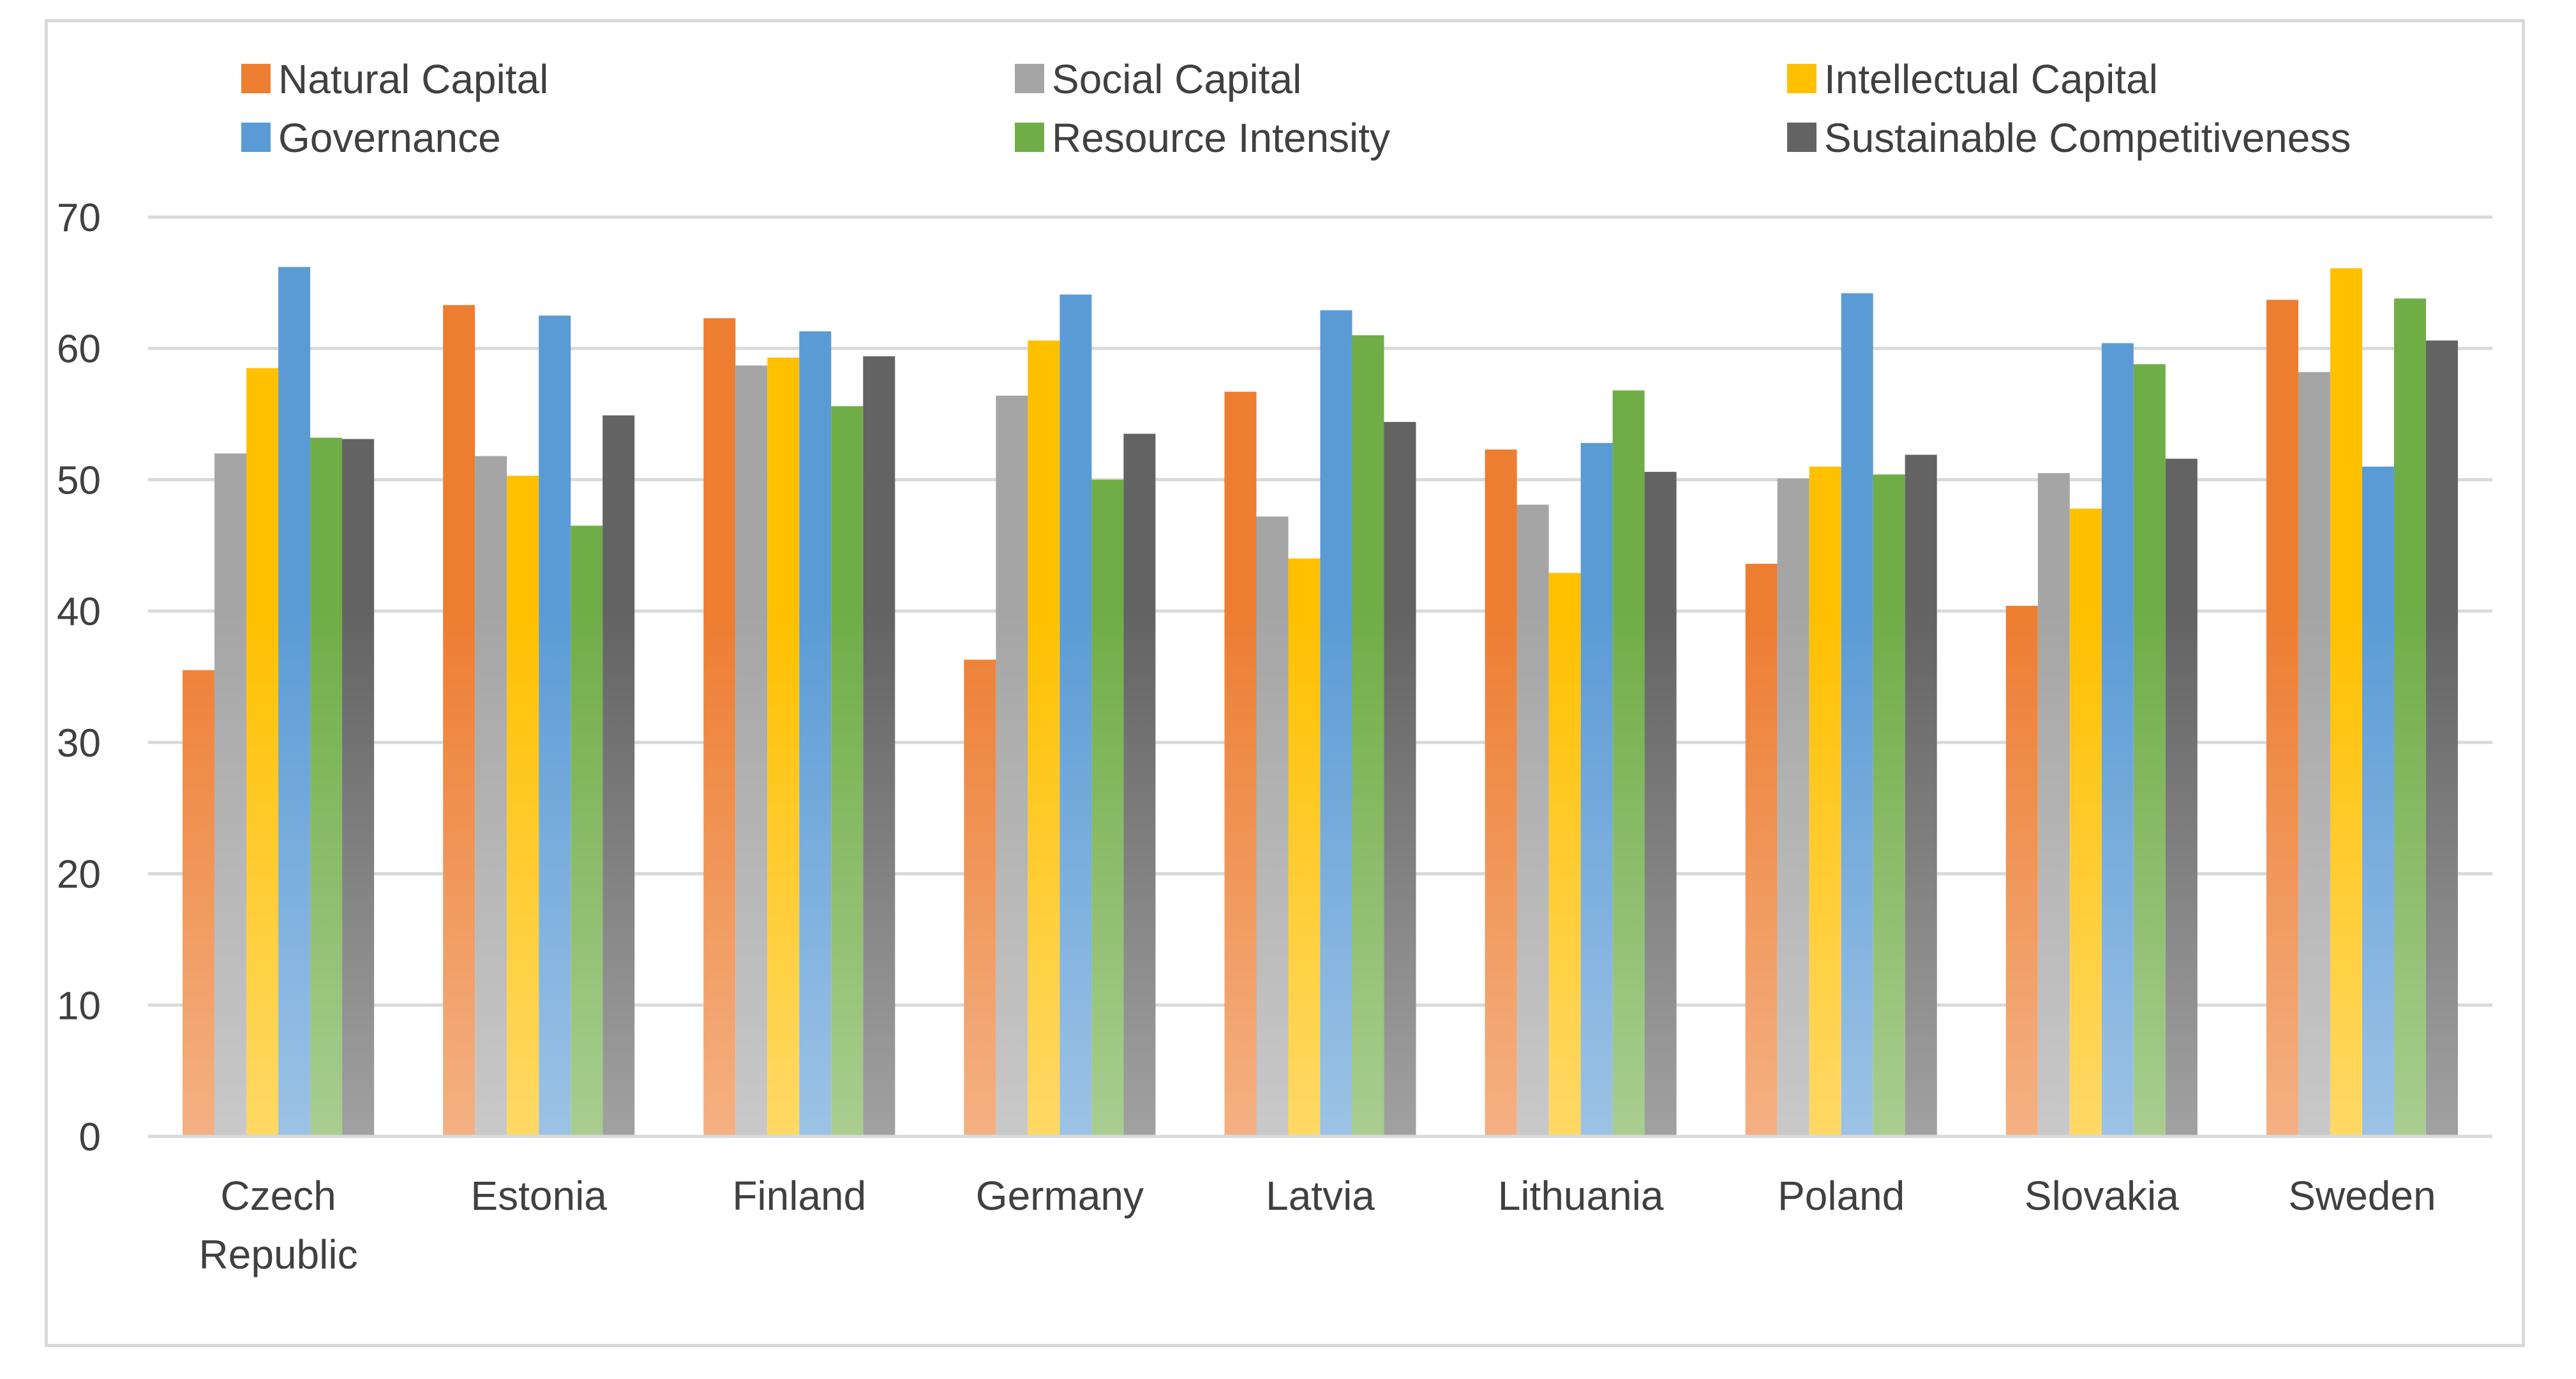 Image resolution: width=2576 pixels, height=1379 pixels. What do you see at coordinates (79, 743) in the screenshot?
I see `y-tick-label: 30` at bounding box center [79, 743].